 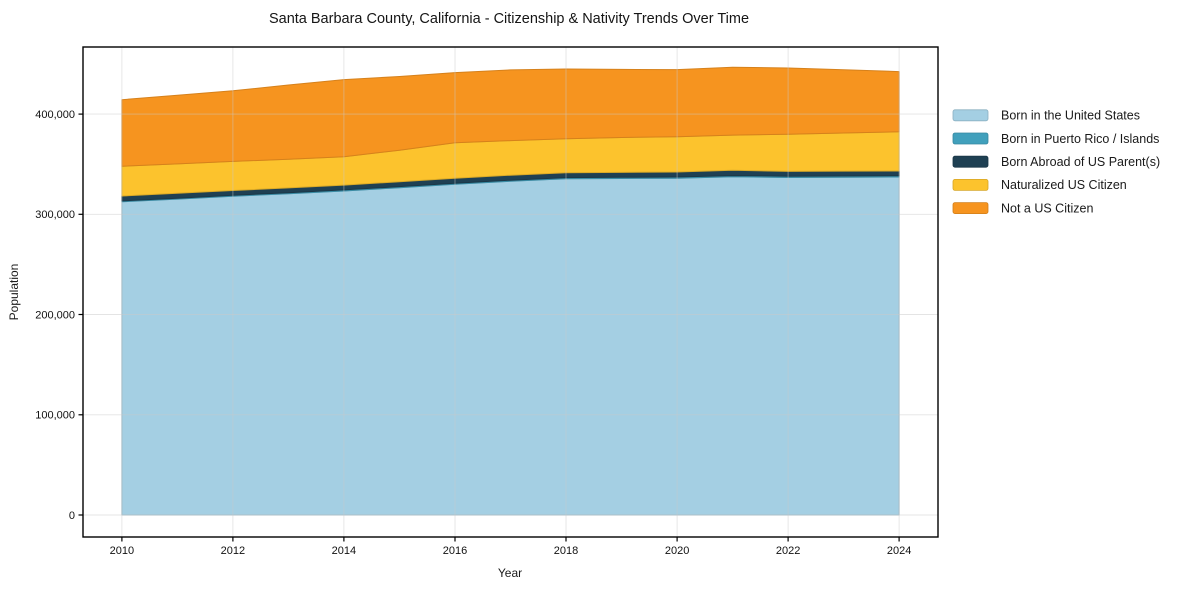 What do you see at coordinates (970, 161) in the screenshot?
I see `legend-swatch-born-abroad-of-us-parent-s` at bounding box center [970, 161].